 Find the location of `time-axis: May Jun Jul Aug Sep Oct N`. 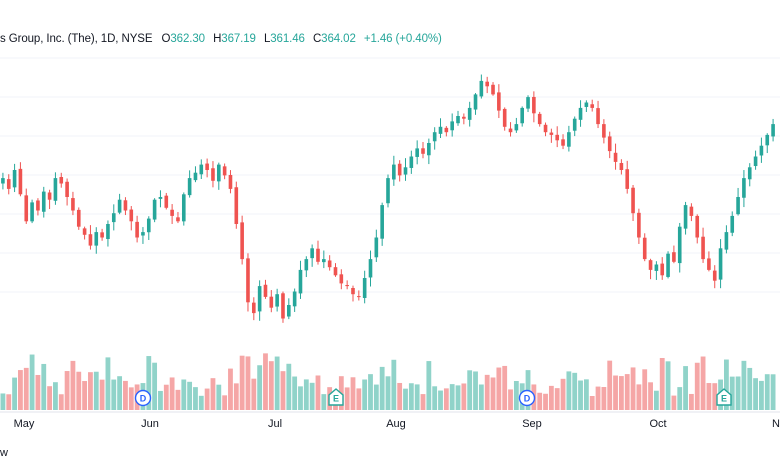

time-axis: May Jun Jul Aug Sep Oct N is located at coordinates (397, 424).